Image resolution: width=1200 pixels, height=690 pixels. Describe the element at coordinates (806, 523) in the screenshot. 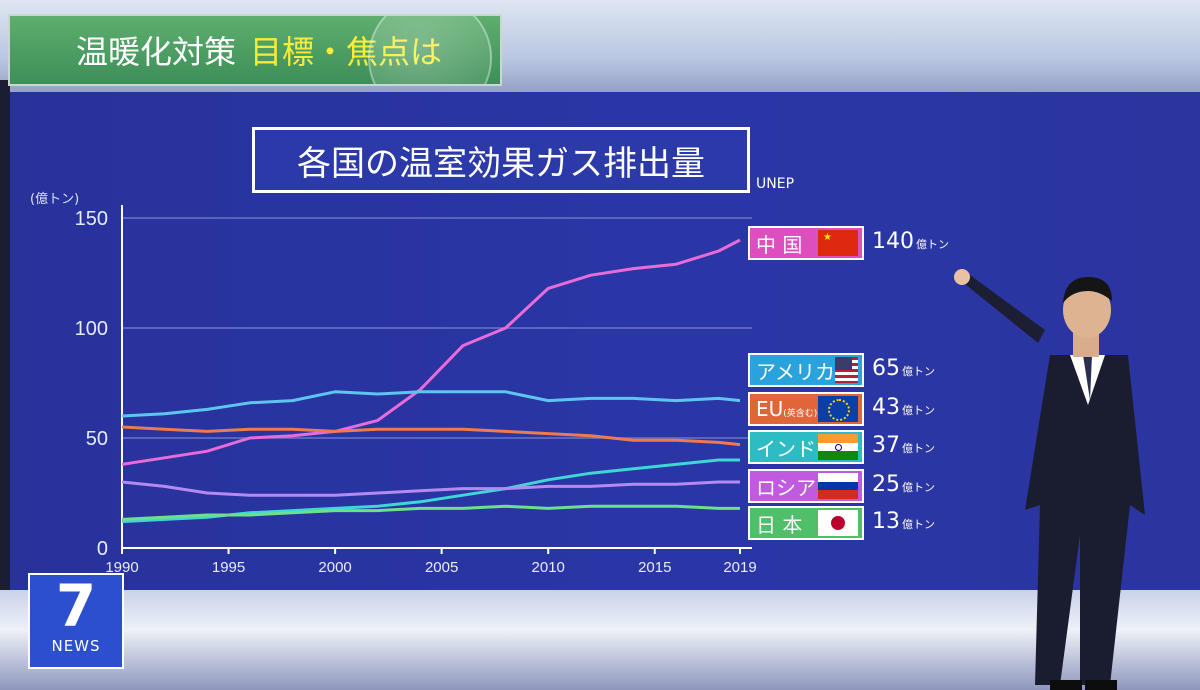

I see `legend-item-japan: 日 本` at that location.